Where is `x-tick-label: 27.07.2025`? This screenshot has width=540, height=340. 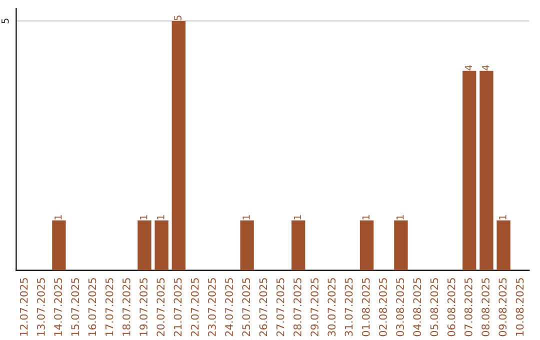 x-tick-label: 27.07.2025 is located at coordinates (280, 307).